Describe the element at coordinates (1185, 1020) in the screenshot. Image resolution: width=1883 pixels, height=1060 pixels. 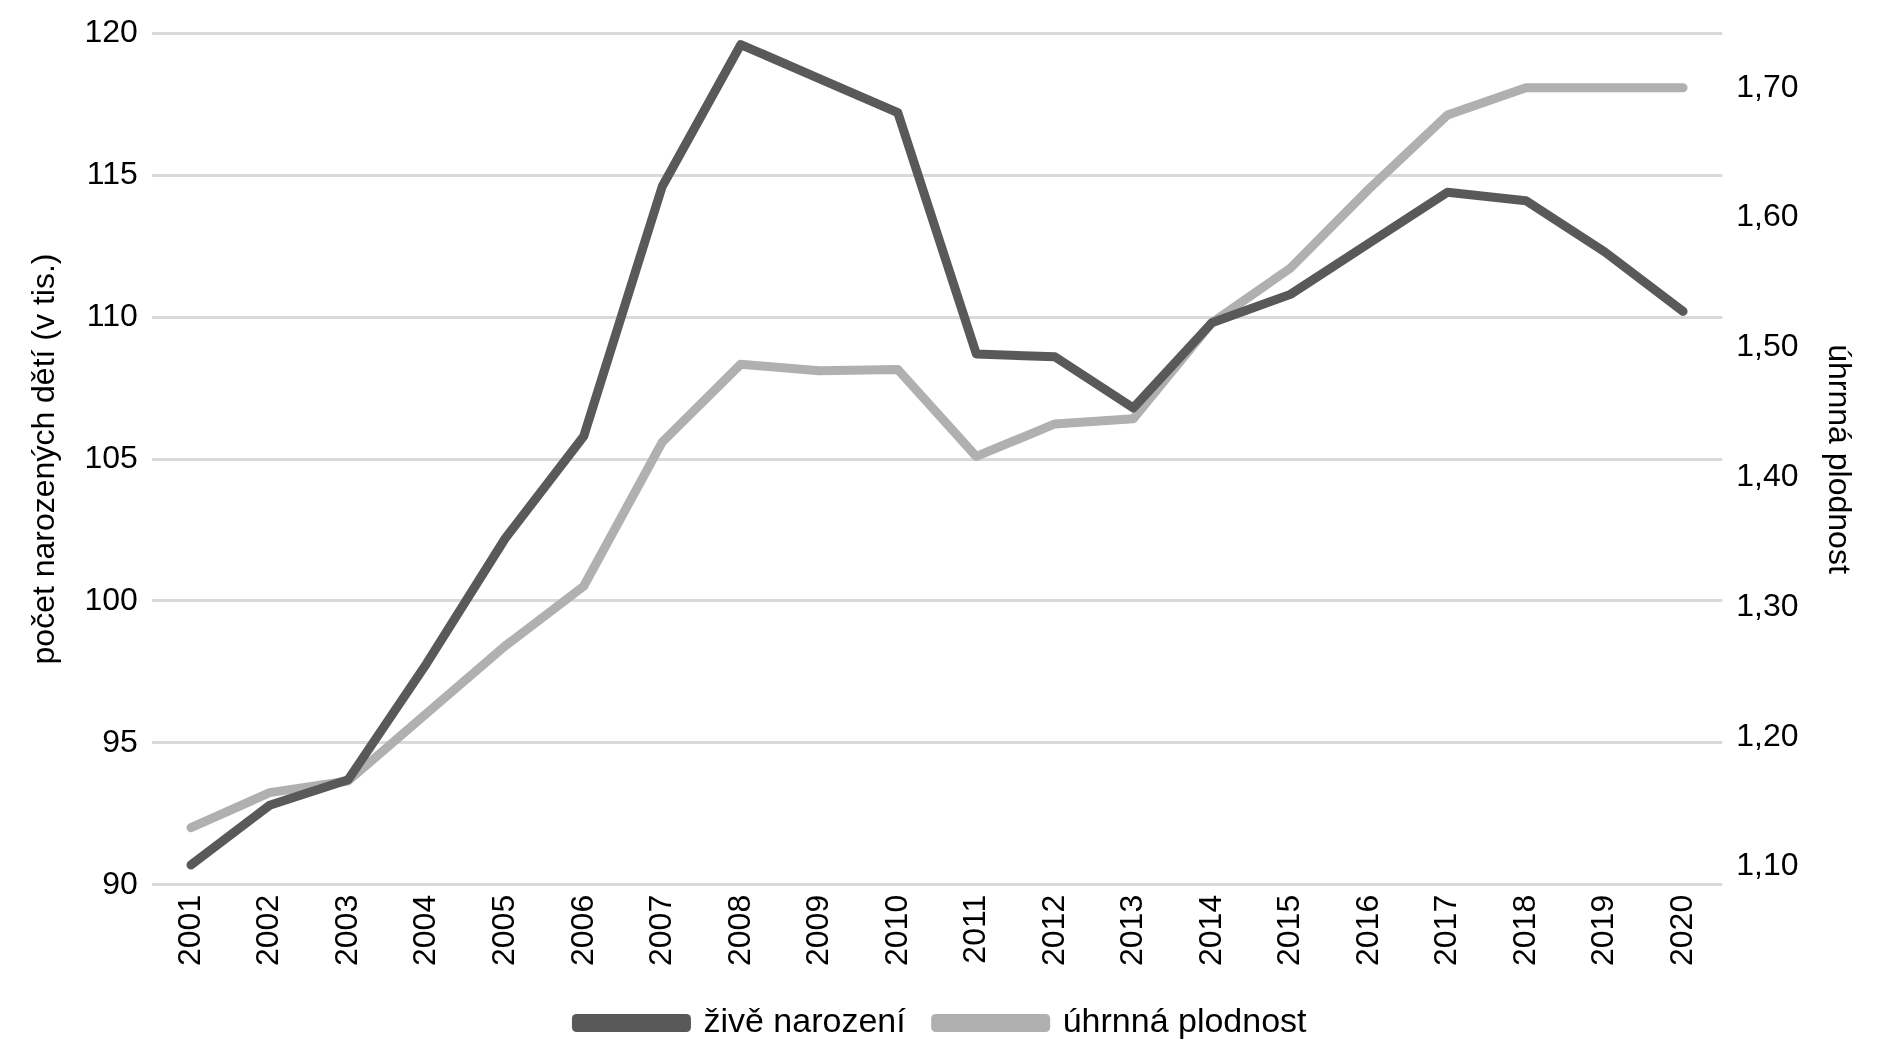
I see `legend-label: úhrnná plodnost` at that location.